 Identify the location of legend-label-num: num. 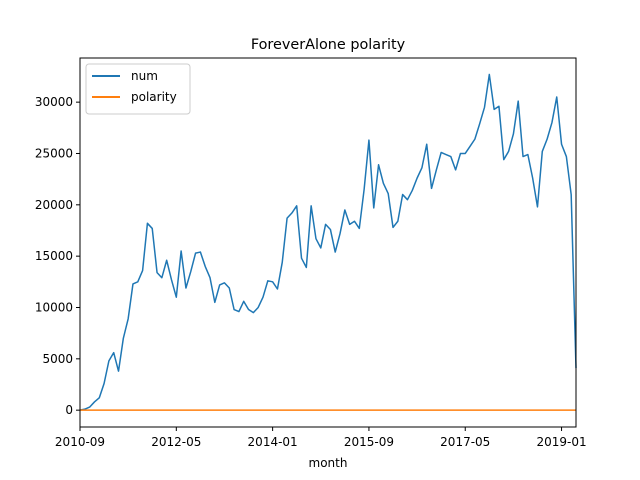
(144, 76).